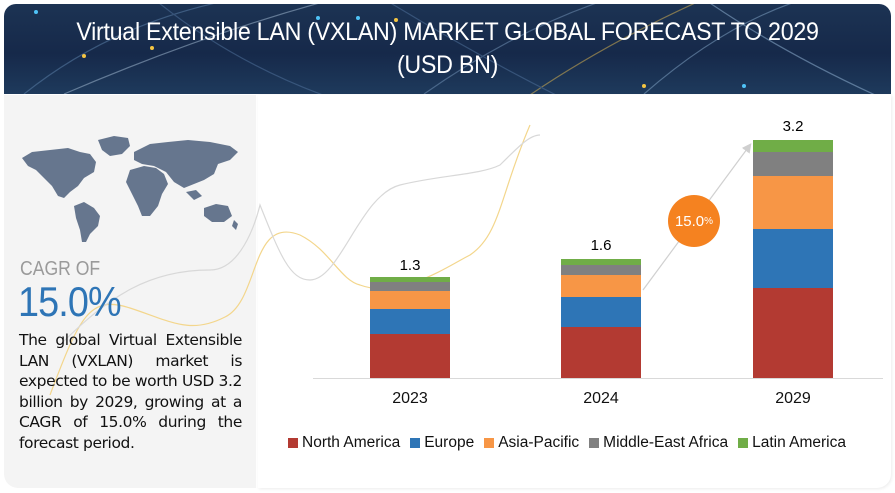 This screenshot has height=493, width=895. Describe the element at coordinates (351, 442) in the screenshot. I see `legend-label: North America` at that location.